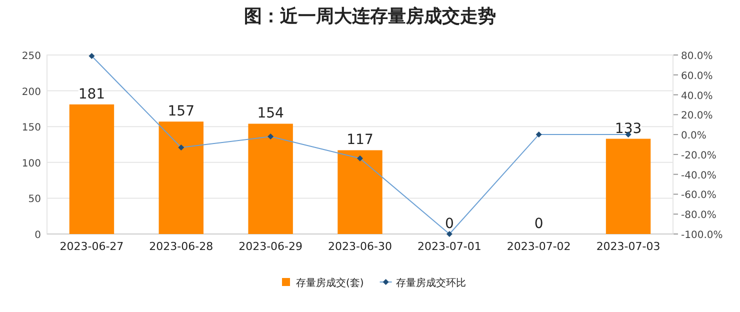 The height and width of the screenshot is (312, 740). Describe the element at coordinates (92, 94) in the screenshot. I see `data-label: 181` at that location.